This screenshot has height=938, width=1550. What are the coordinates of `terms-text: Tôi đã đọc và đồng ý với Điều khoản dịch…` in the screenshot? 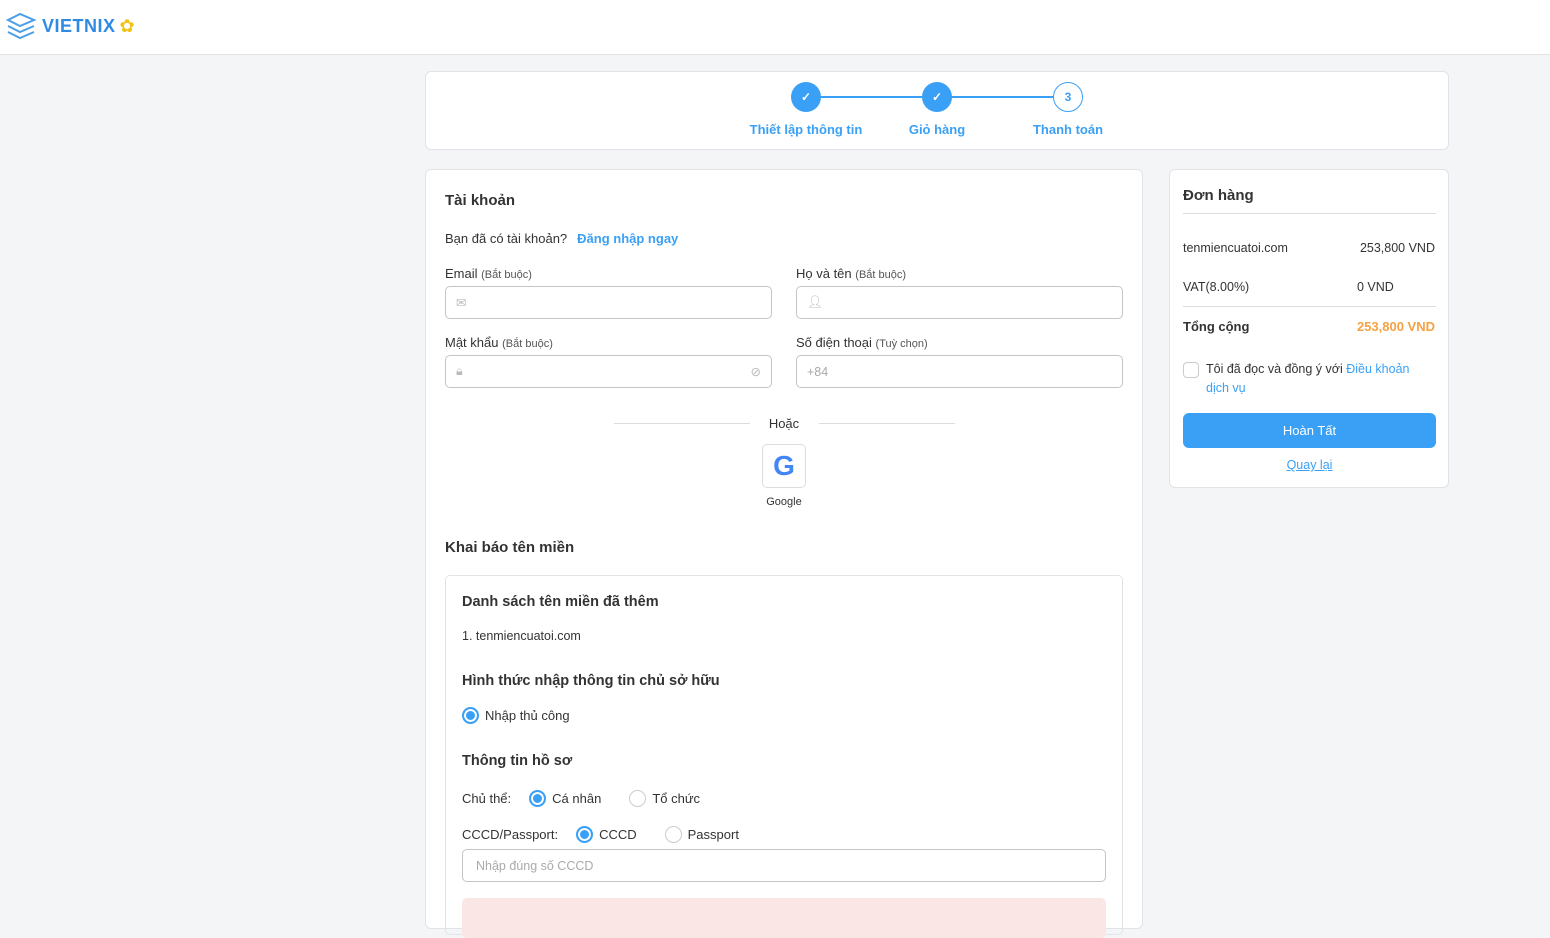 It's located at (1308, 378).